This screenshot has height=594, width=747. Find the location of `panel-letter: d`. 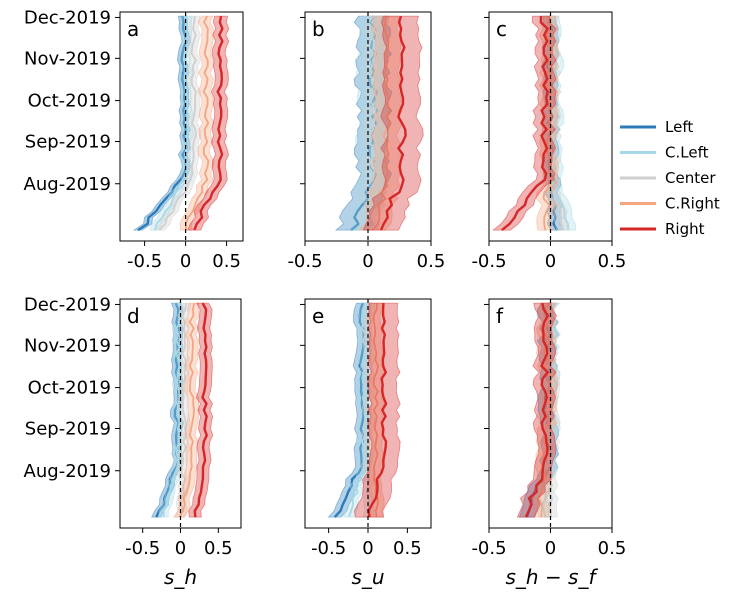

panel-letter: d is located at coordinates (133, 316).